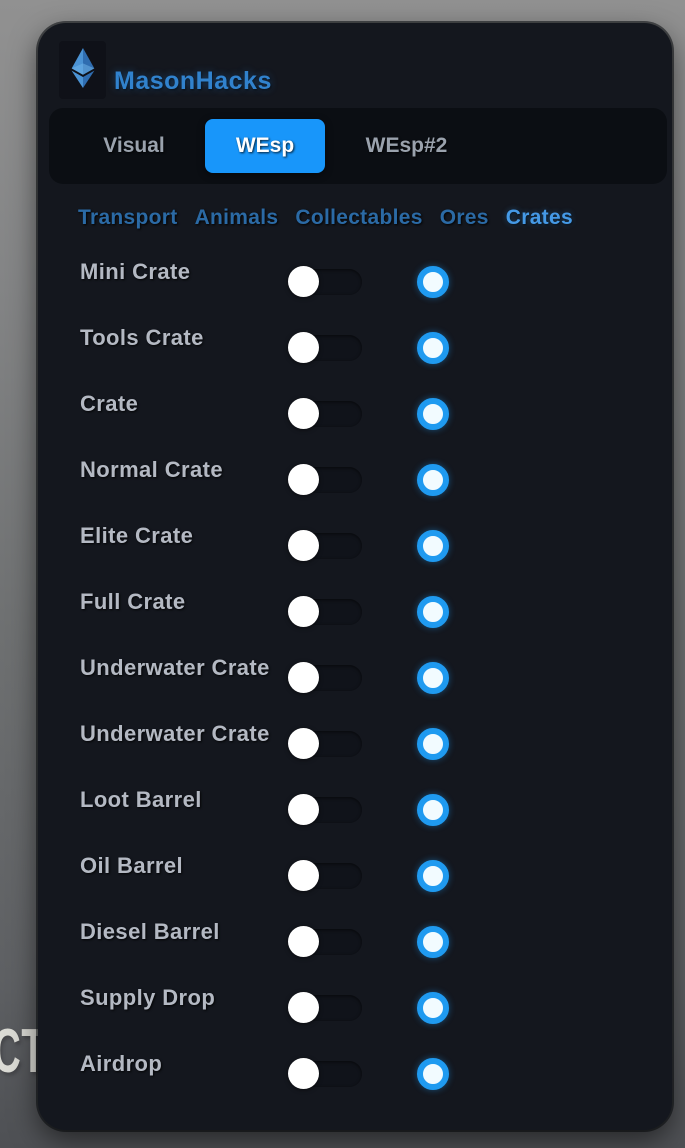 Image resolution: width=685 pixels, height=1148 pixels. I want to click on tab-wesp: WEsp, so click(265, 146).